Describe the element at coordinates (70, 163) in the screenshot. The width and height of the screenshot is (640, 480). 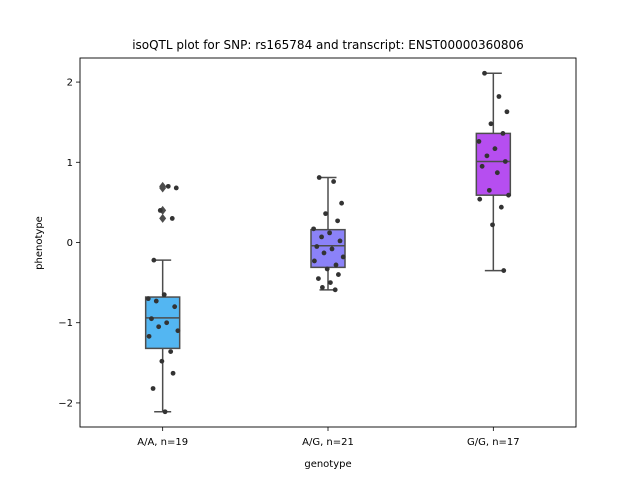
I see `y-tick-label: 1` at that location.